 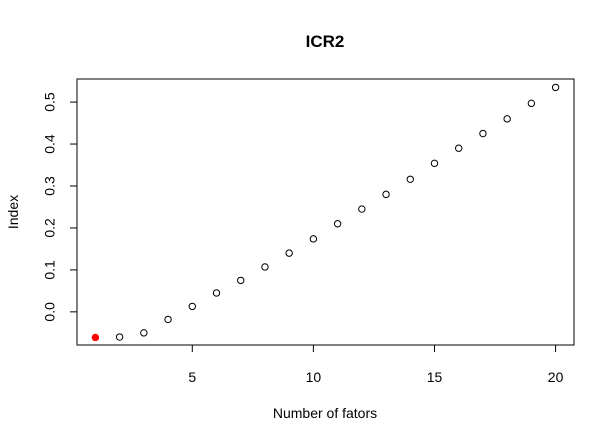 What do you see at coordinates (50, 270) in the screenshot?
I see `y-tick-label: 0.1` at bounding box center [50, 270].